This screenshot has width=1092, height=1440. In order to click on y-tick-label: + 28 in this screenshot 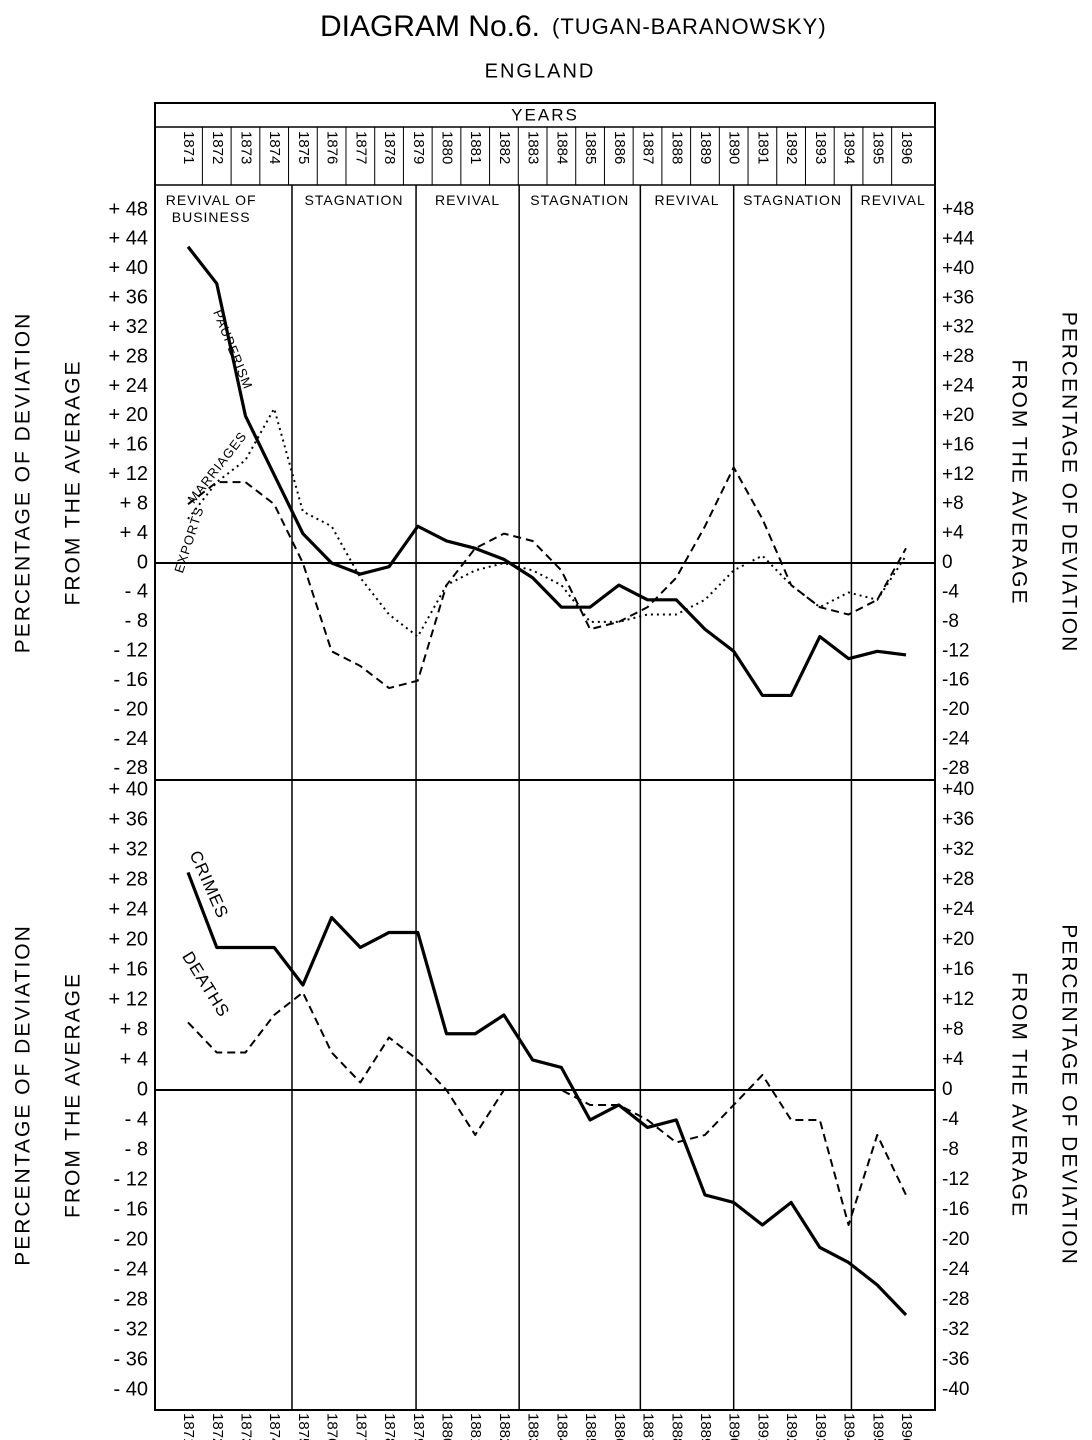, I will do `click(128, 356)`.